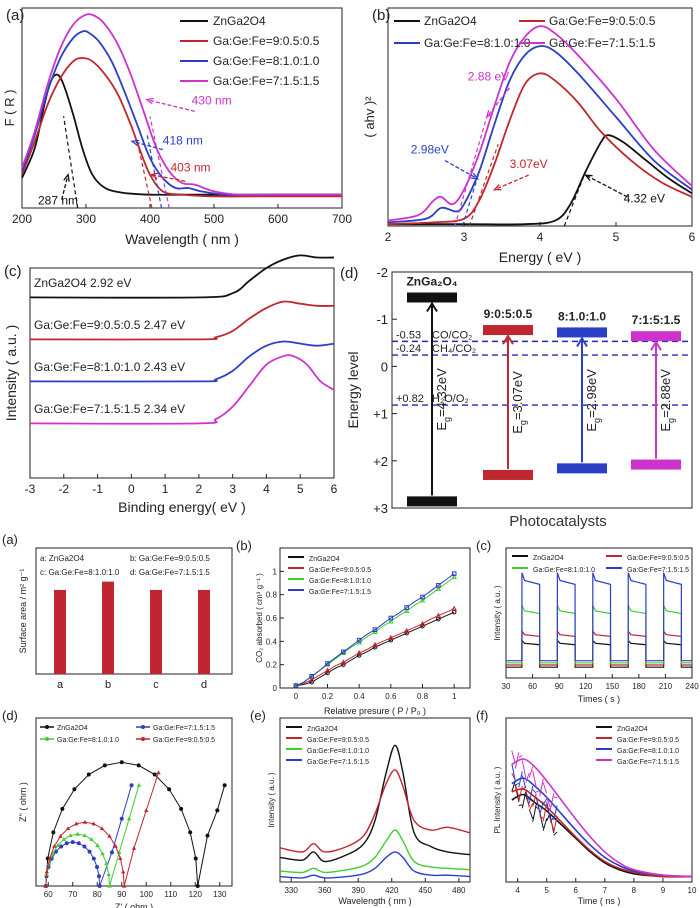 The image size is (700, 908). I want to click on legend-label: ZnGa2O4, so click(450, 21).